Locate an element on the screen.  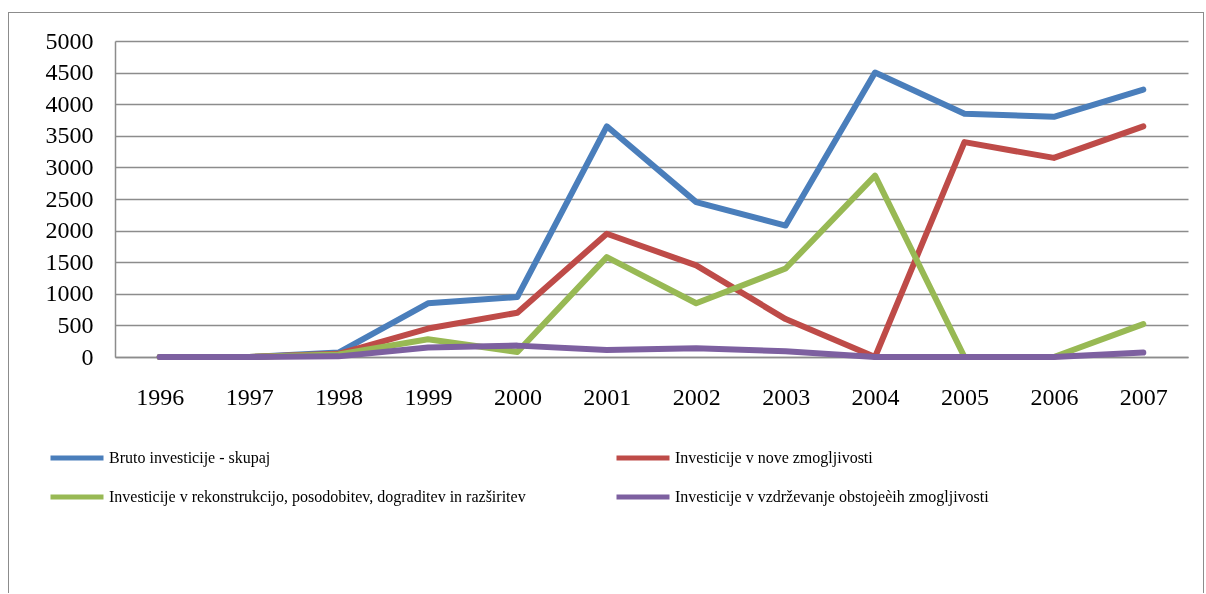
legend-label: Investicije v nove zmogljivosti is located at coordinates (774, 458).